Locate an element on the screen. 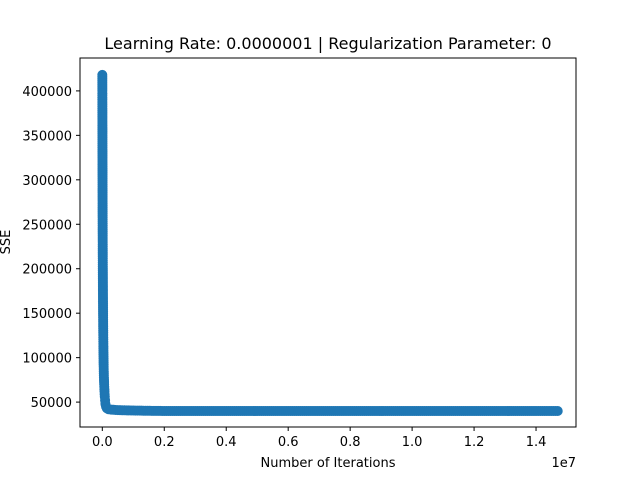 This screenshot has width=640, height=480. x-tick-label: 1.4 is located at coordinates (536, 442).